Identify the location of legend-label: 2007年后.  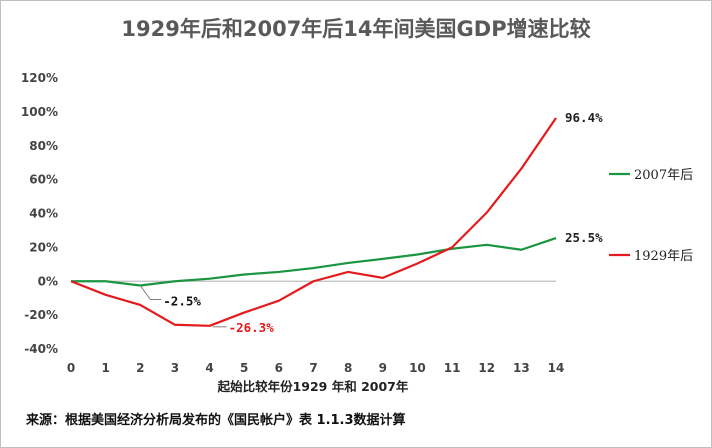
(663, 175).